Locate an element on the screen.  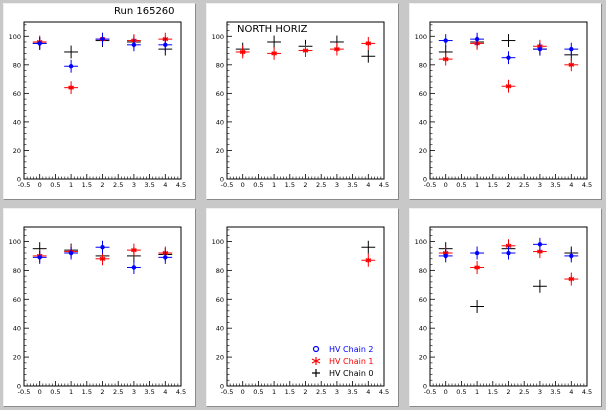
legend-label-chain0: HV Chain 0 is located at coordinates (351, 373).